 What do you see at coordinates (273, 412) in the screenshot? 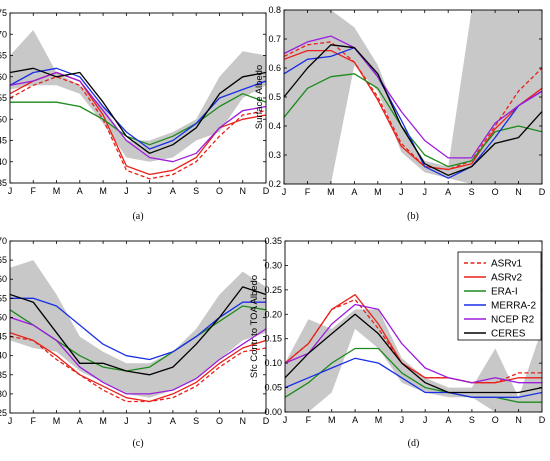
I see `y-tick-label: 0.00` at bounding box center [273, 412].